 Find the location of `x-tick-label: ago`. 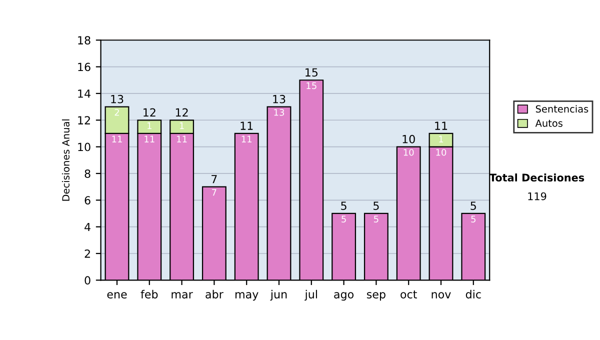

x-tick-label: ago is located at coordinates (344, 296).